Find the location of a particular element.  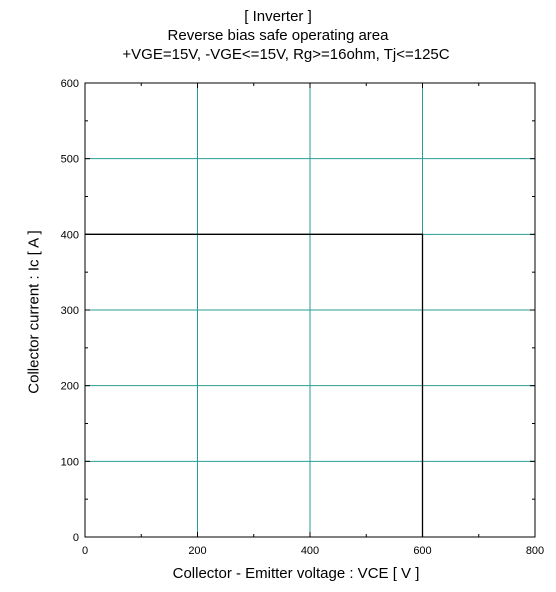

chart-subtitle: Reverse bias safe operating area is located at coordinates (278, 35).